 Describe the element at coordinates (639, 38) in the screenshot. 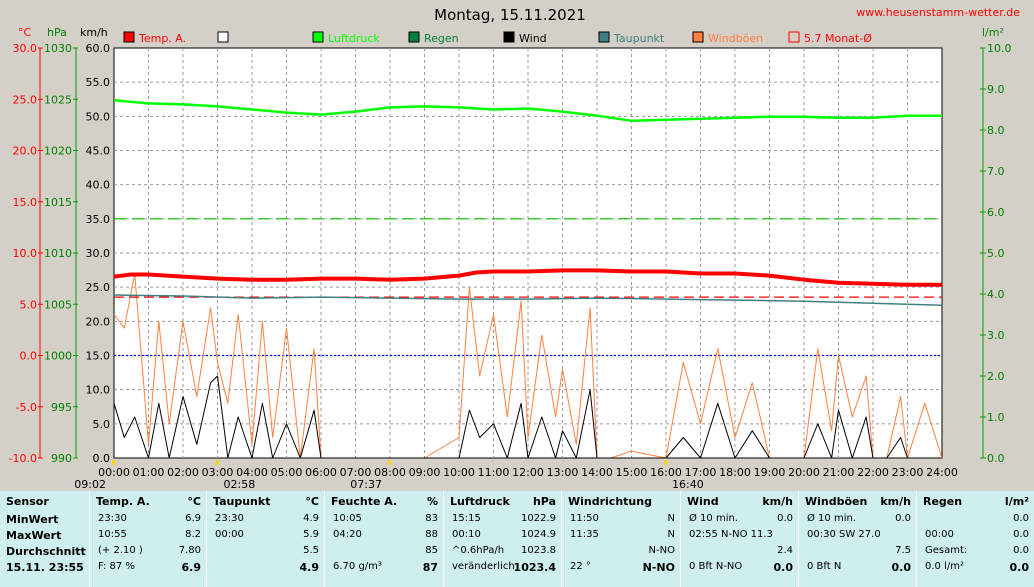

I see `legend-label: Taupunkt` at that location.